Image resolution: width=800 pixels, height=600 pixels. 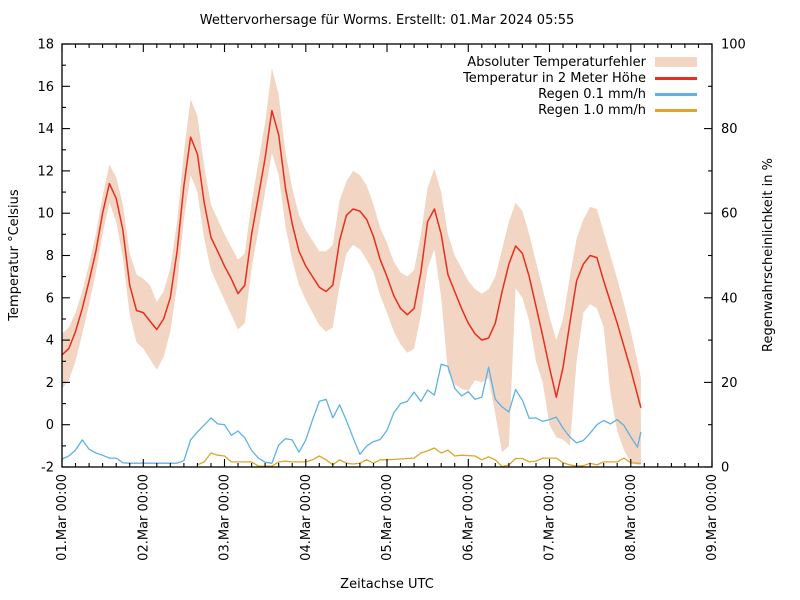 What do you see at coordinates (592, 94) in the screenshot?
I see `legend-label: Regen 0.1 mm/h` at bounding box center [592, 94].